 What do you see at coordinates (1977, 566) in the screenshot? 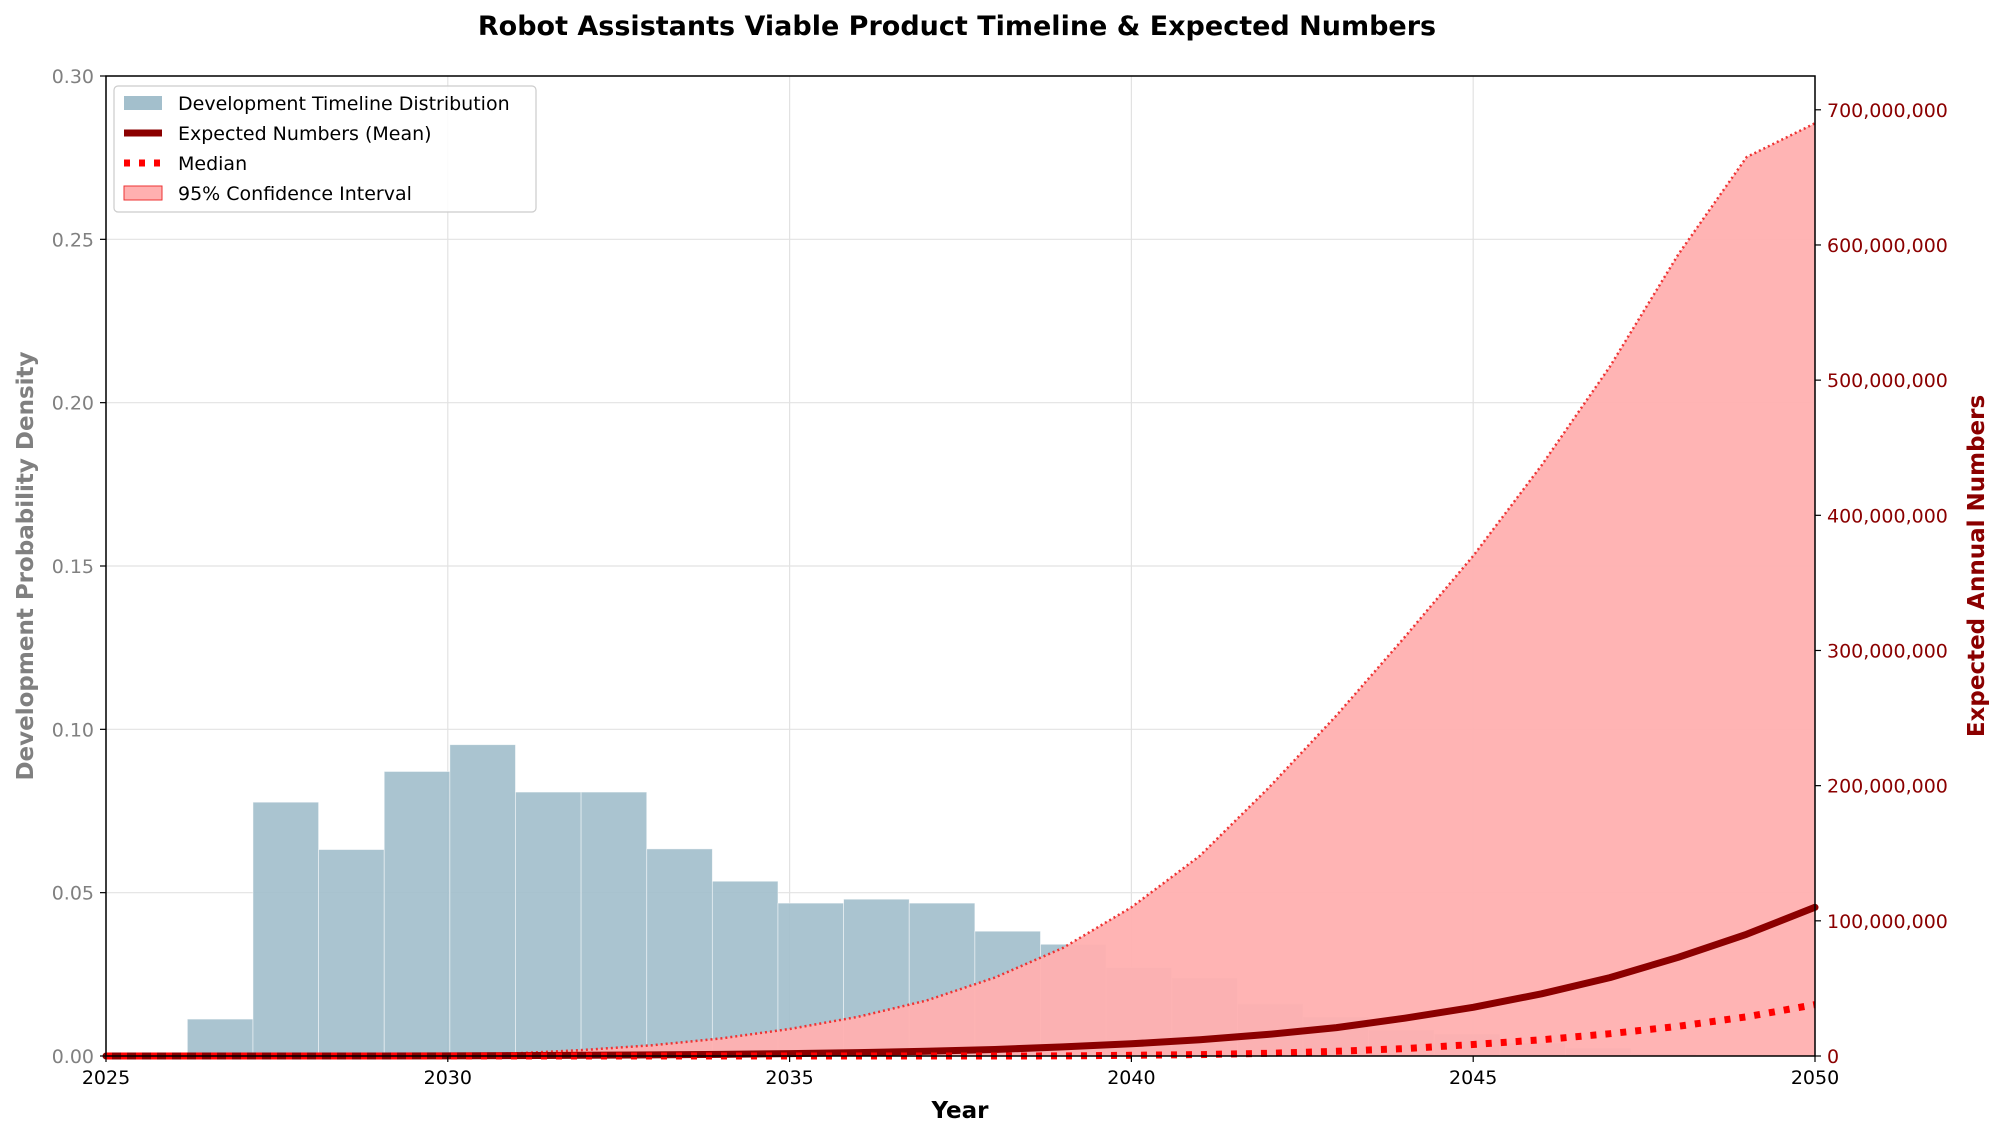
I see `y-right-axis-label: Expected Annual Numbers` at bounding box center [1977, 566].